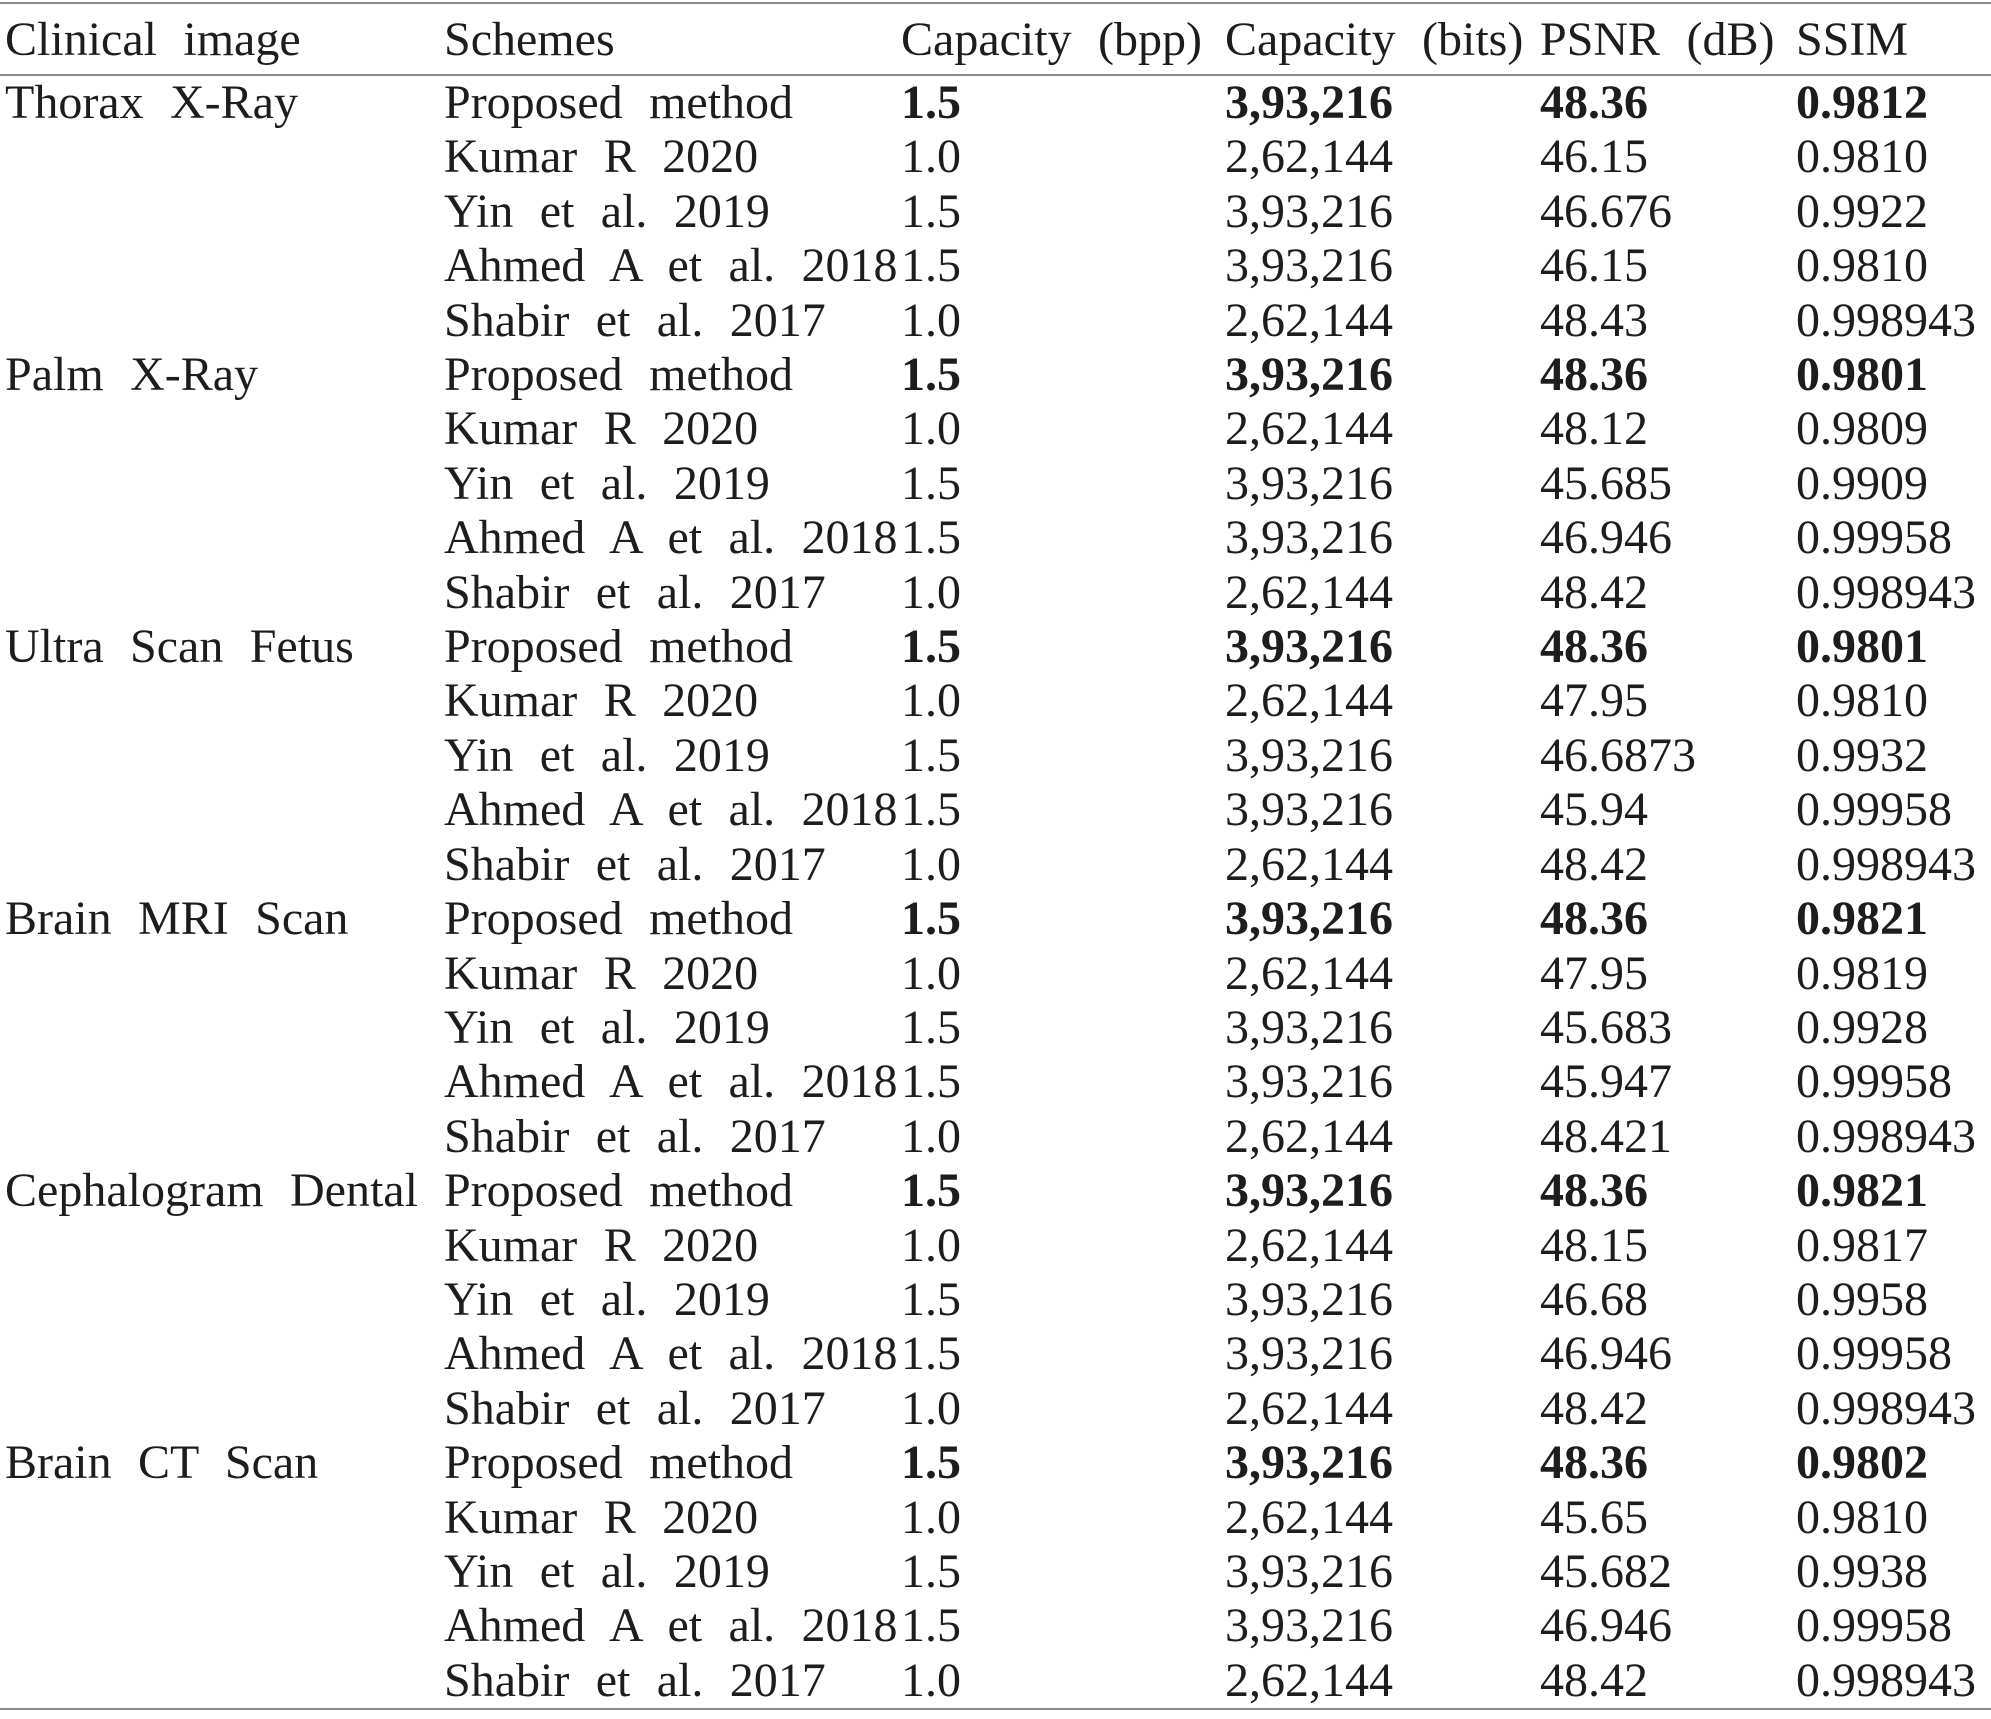 Image resolution: width=1991 pixels, height=1719 pixels. I want to click on header-capacity-bits: Capacity (bits), so click(1382, 39).